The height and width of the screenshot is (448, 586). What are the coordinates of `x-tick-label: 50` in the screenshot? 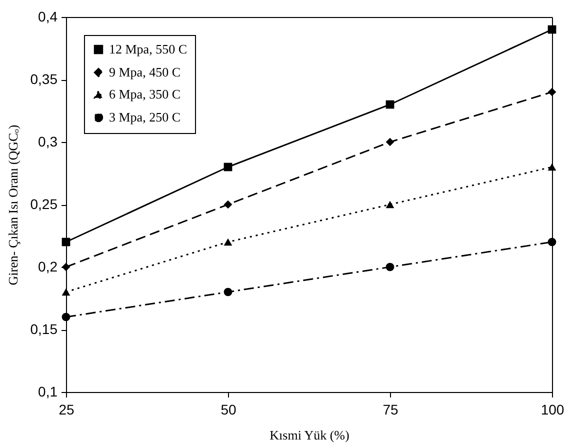 It's located at (228, 410).